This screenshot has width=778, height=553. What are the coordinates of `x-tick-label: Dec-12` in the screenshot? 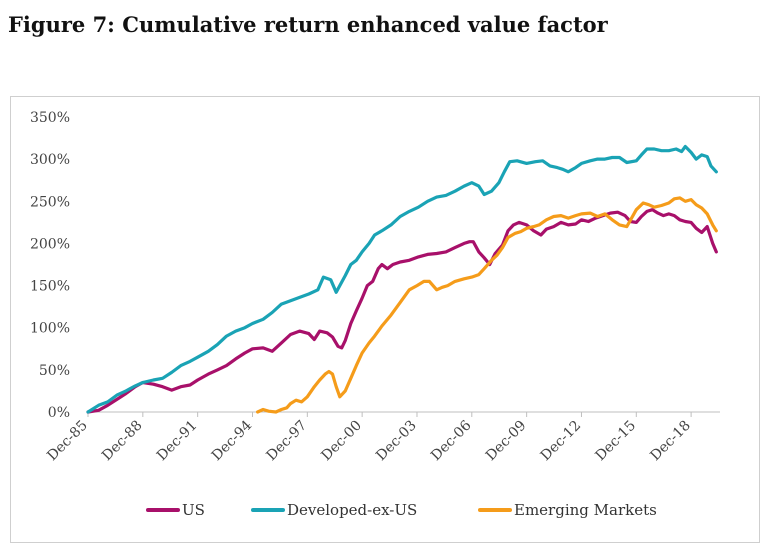 It's located at (561, 441).